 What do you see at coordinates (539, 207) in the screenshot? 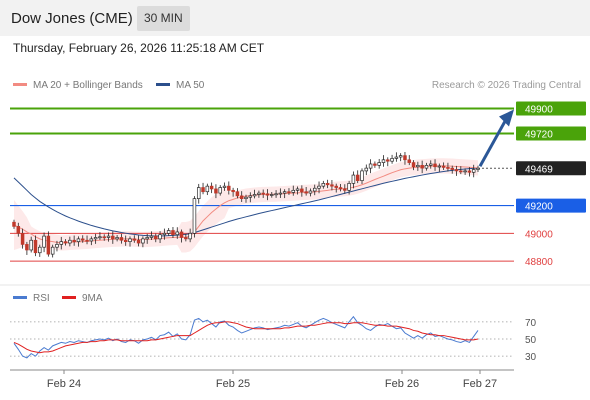
I see `level-label-49200: 49200` at bounding box center [539, 207].